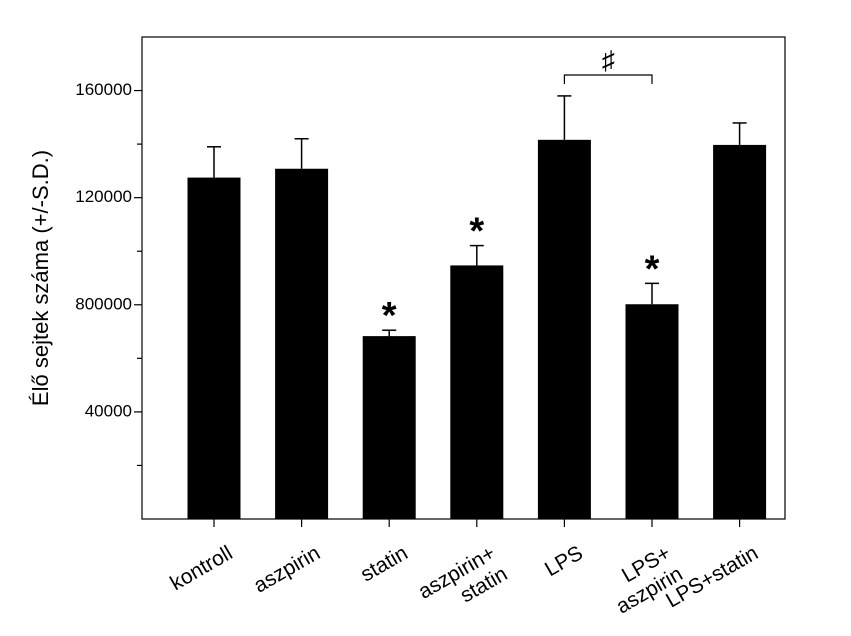 This screenshot has width=851, height=636. Describe the element at coordinates (287, 569) in the screenshot. I see `x-tick-label: aszpirin` at that location.